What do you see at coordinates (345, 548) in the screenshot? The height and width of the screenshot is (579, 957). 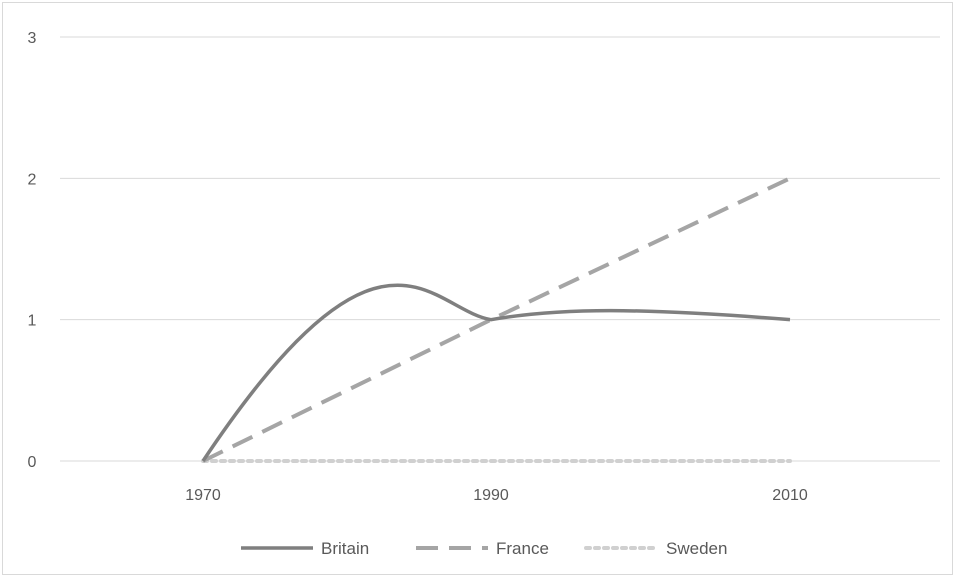 I see `legend-label-britain: Britain` at bounding box center [345, 548].